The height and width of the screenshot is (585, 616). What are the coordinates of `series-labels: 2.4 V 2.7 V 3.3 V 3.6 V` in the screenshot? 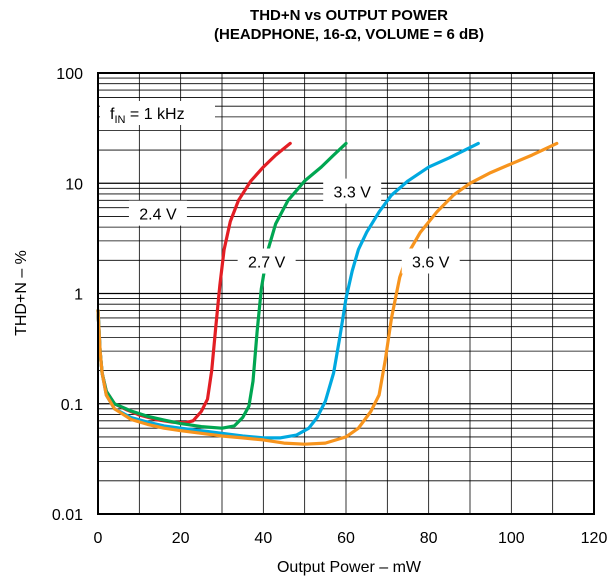 It's located at (294, 226).